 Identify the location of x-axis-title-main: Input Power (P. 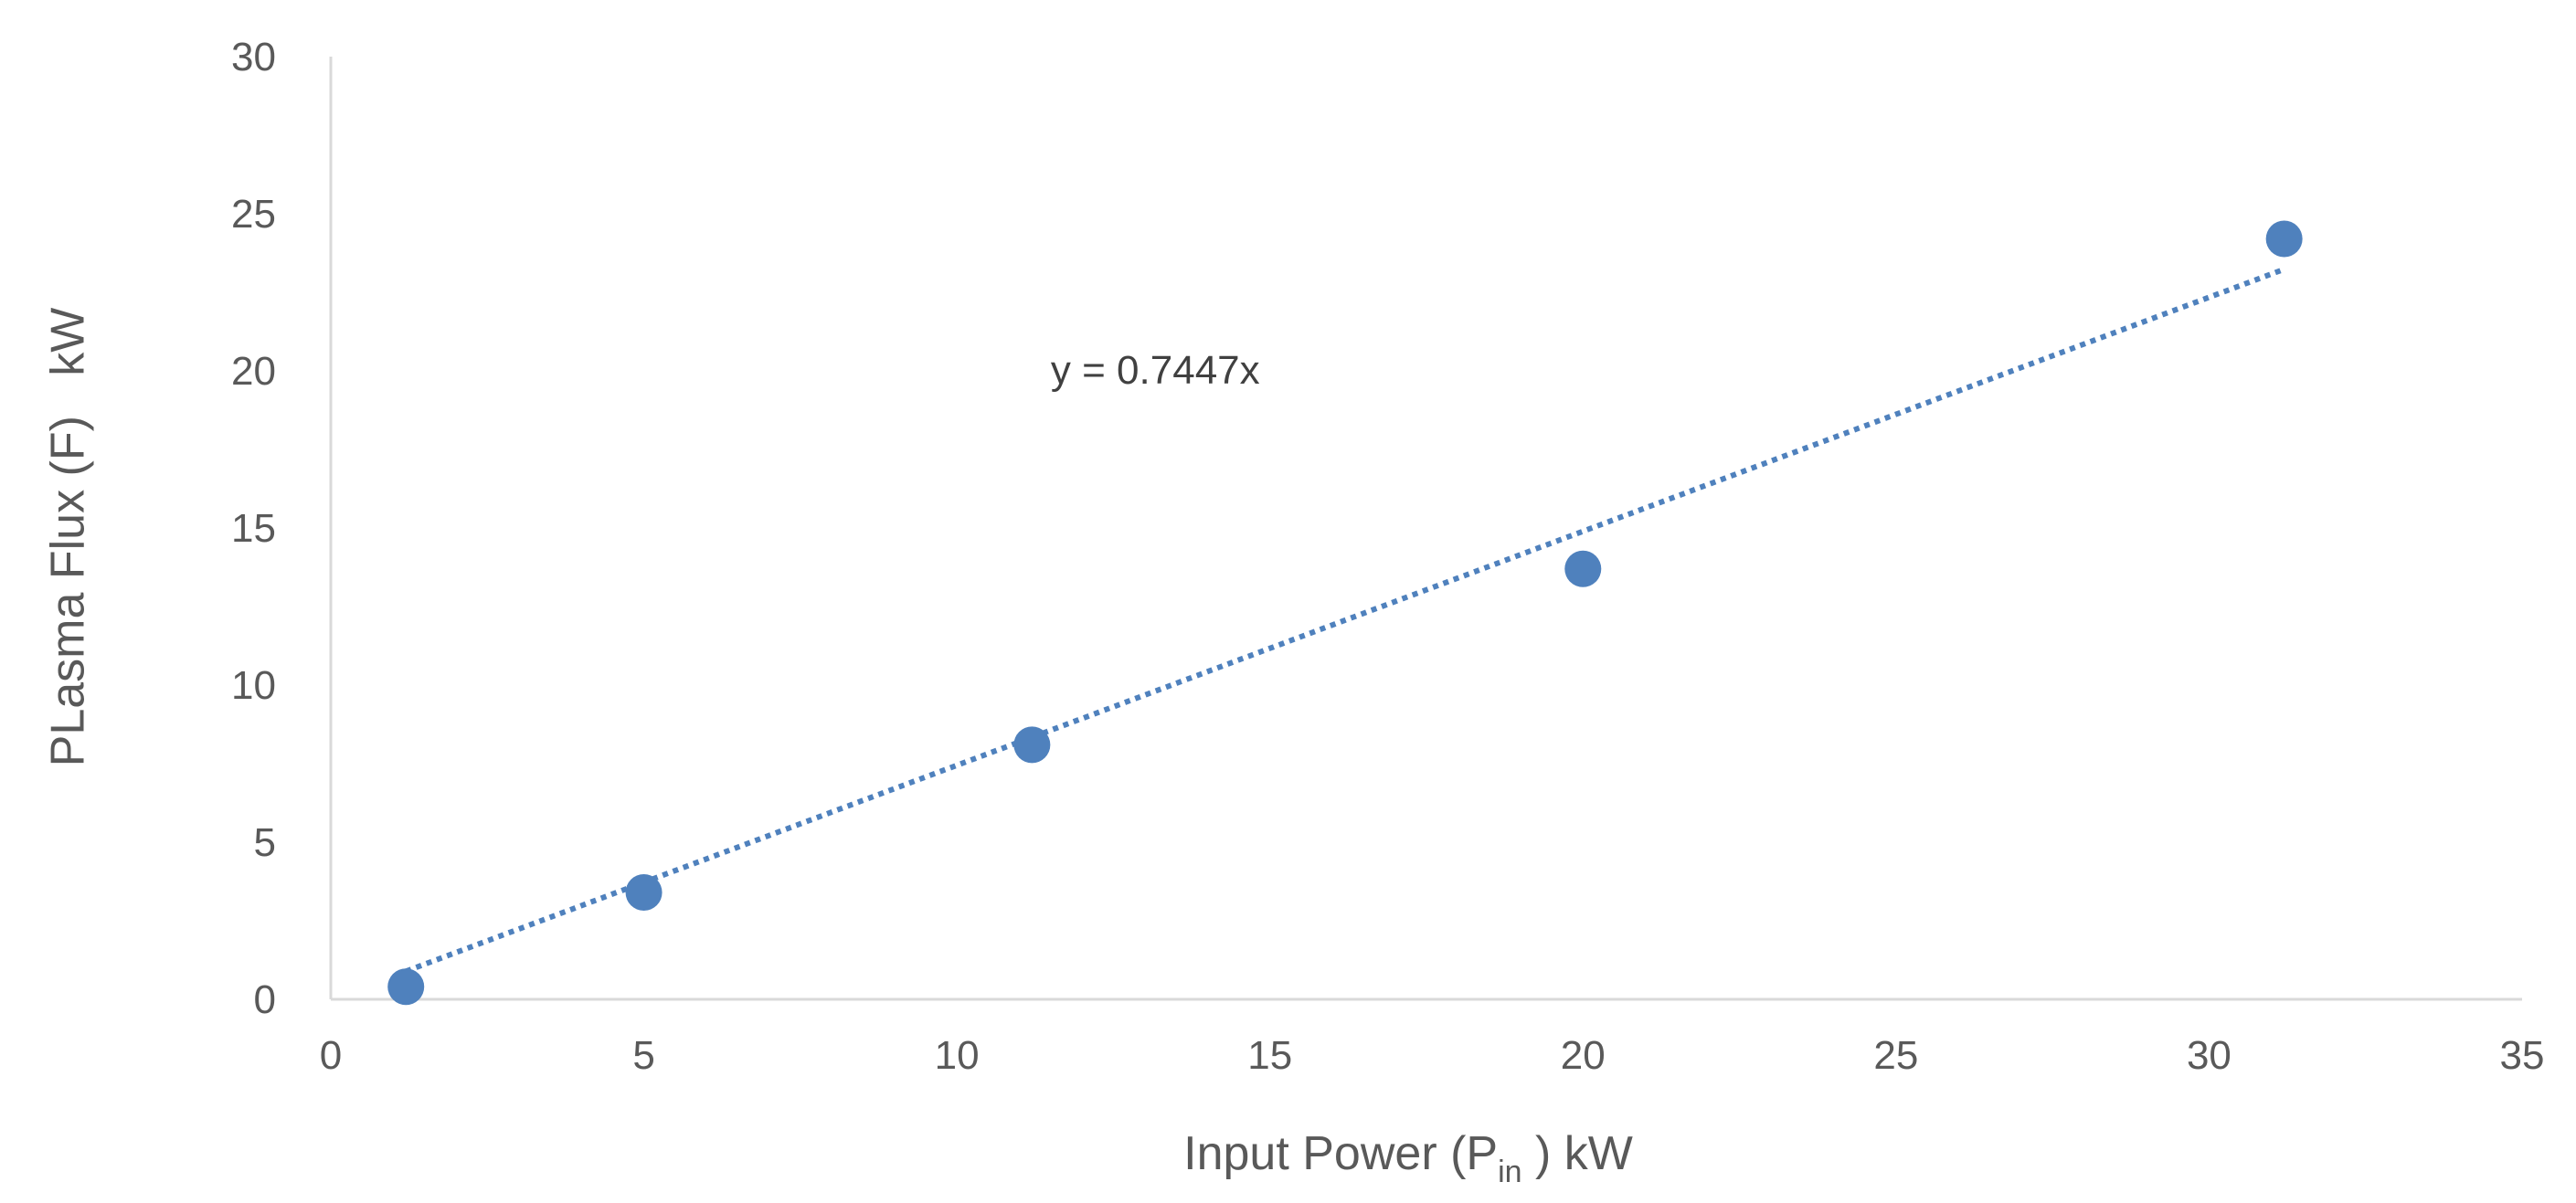
(1340, 1153).